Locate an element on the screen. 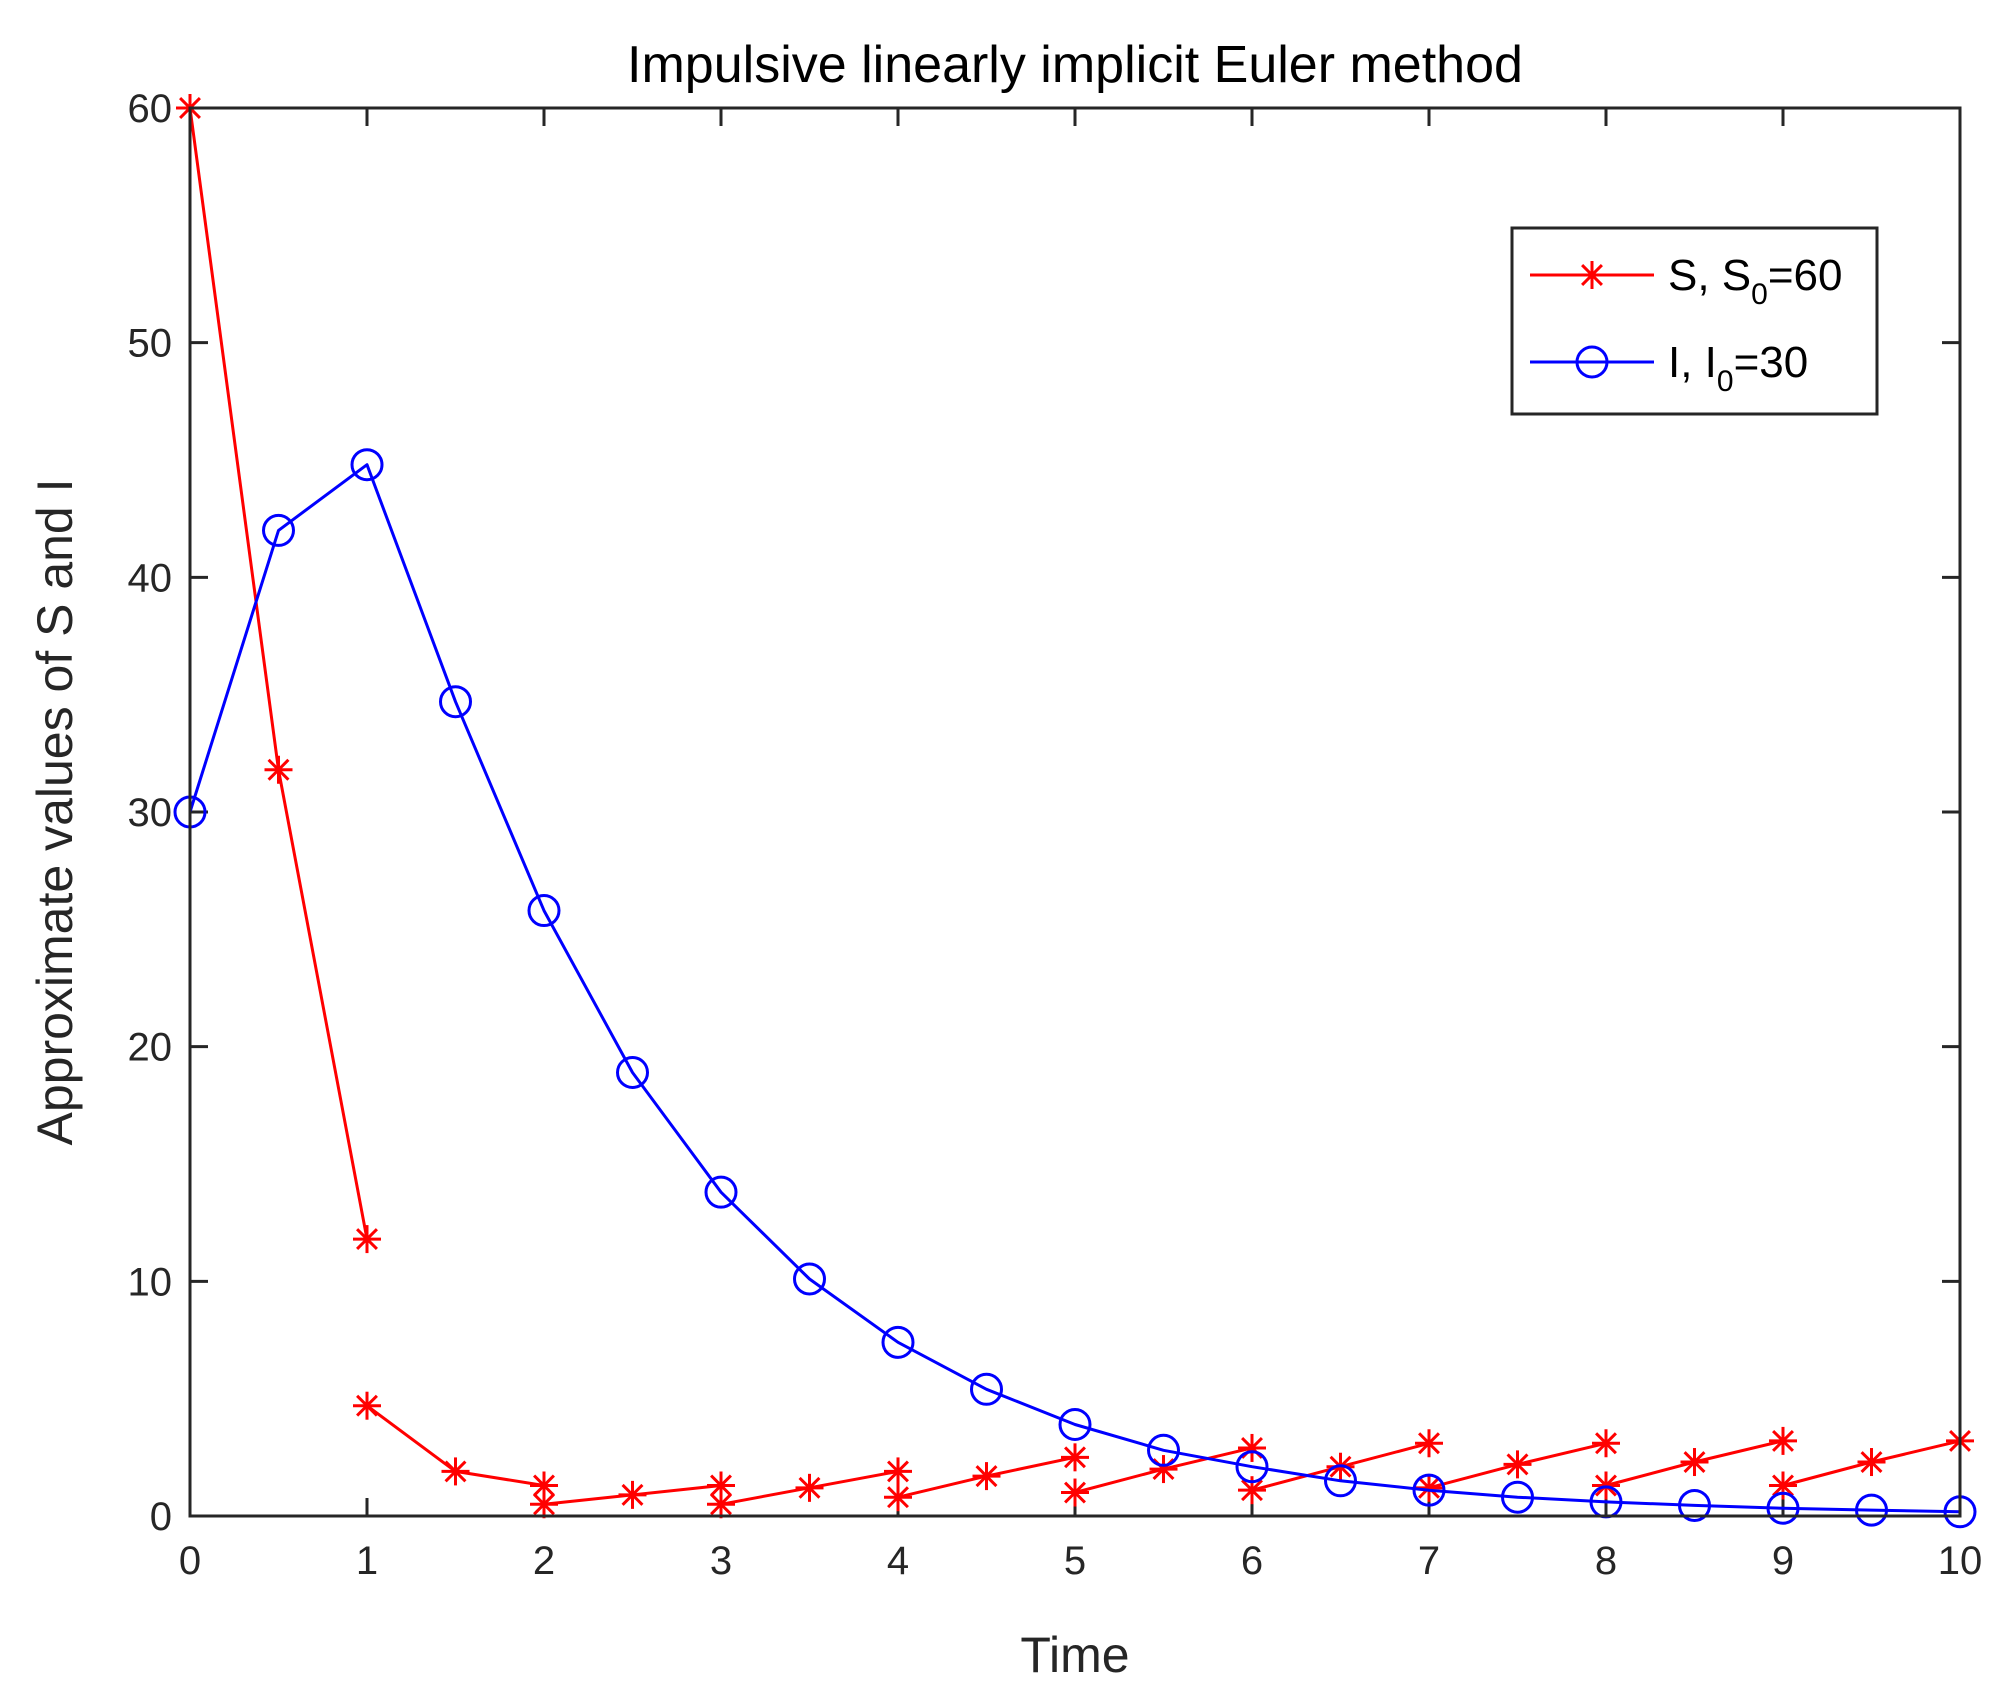  x-axis-label: Time is located at coordinates (1074, 1655).